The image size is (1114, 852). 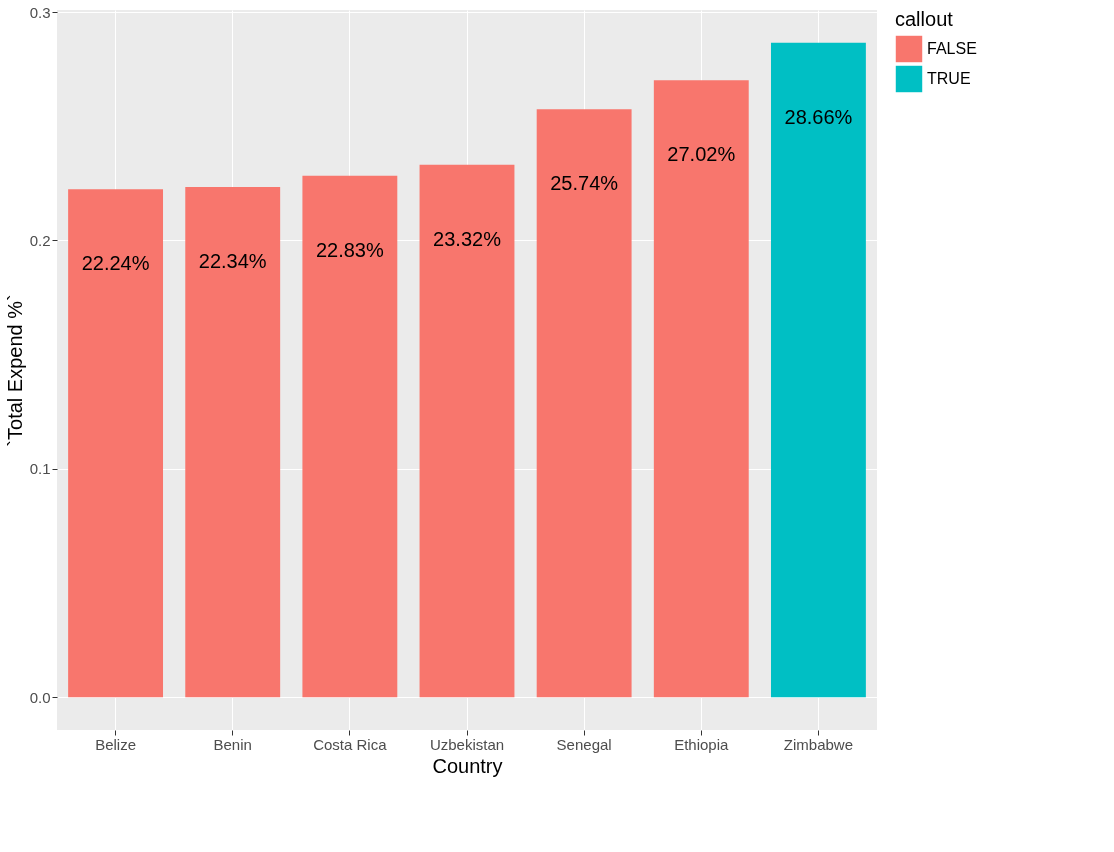 What do you see at coordinates (467, 238) in the screenshot?
I see `data-label: 23.32%` at bounding box center [467, 238].